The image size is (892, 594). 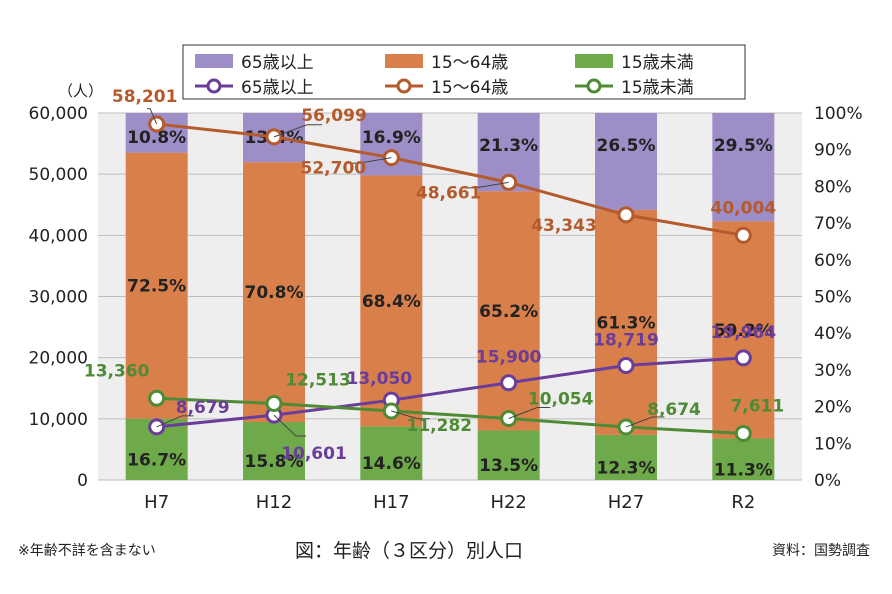 What do you see at coordinates (203, 408) in the screenshot?
I see `line-over65-data-label: 8,679` at bounding box center [203, 408].